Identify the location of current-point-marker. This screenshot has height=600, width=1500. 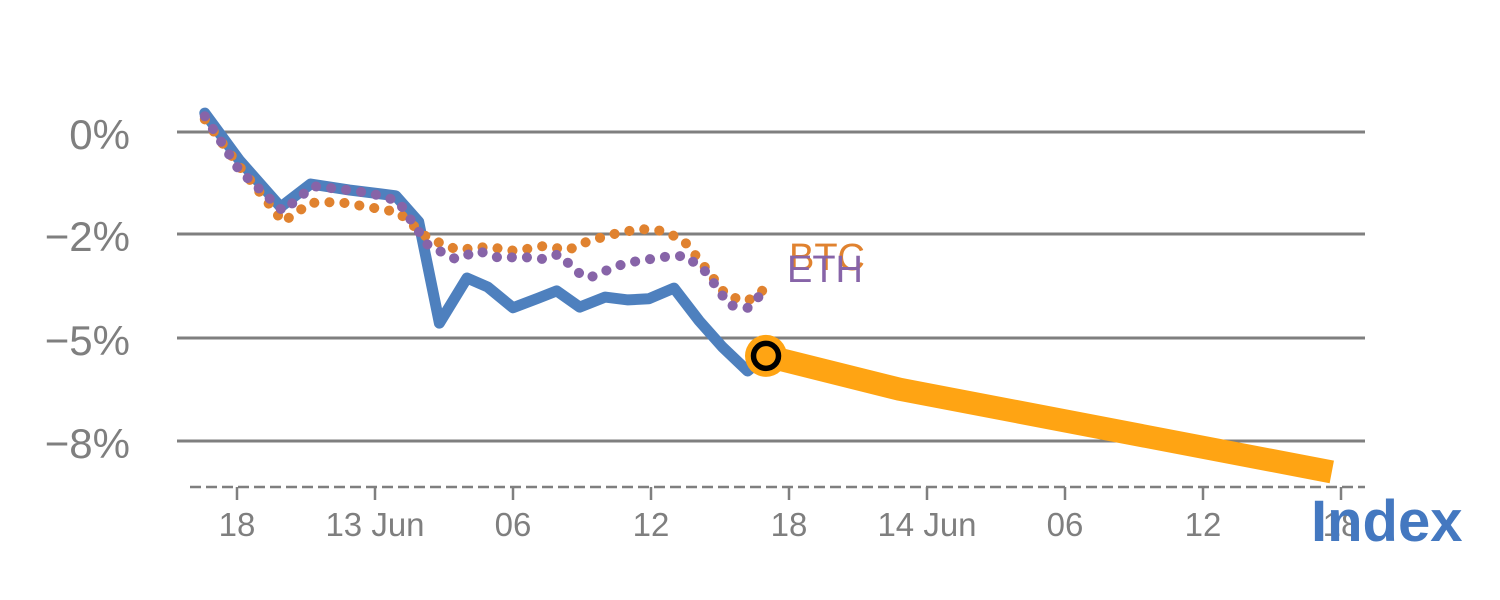
(766, 355).